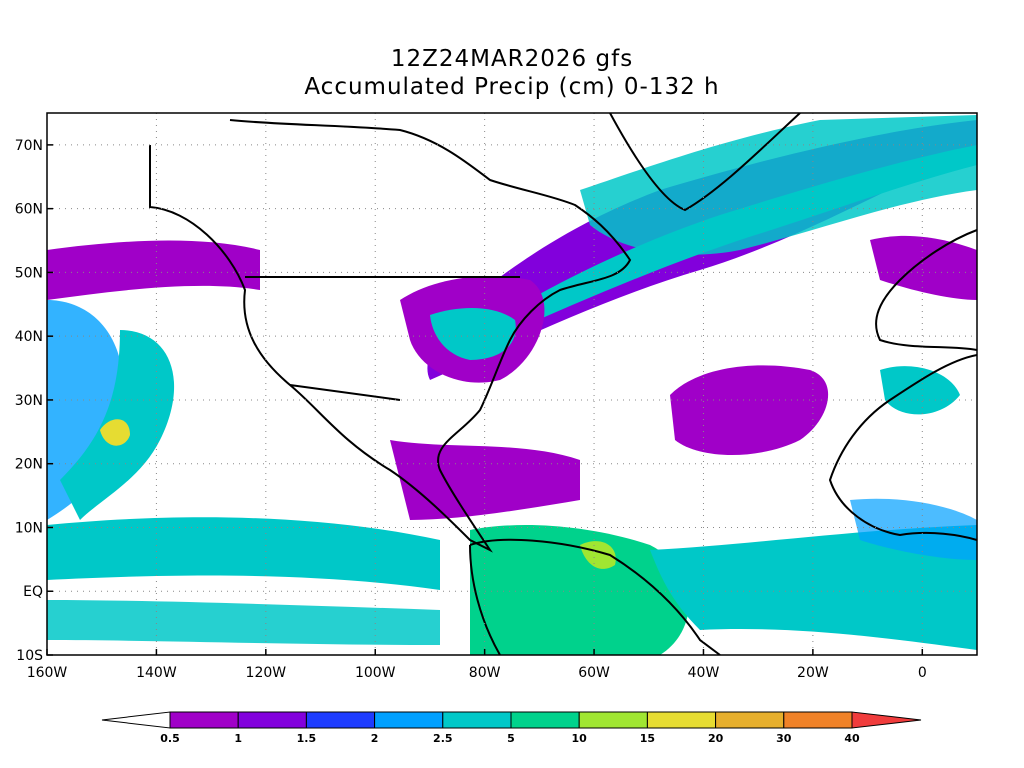 Image resolution: width=1024 pixels, height=768 pixels. What do you see at coordinates (29, 401) in the screenshot?
I see `lat-tick-label: 30N` at bounding box center [29, 401].